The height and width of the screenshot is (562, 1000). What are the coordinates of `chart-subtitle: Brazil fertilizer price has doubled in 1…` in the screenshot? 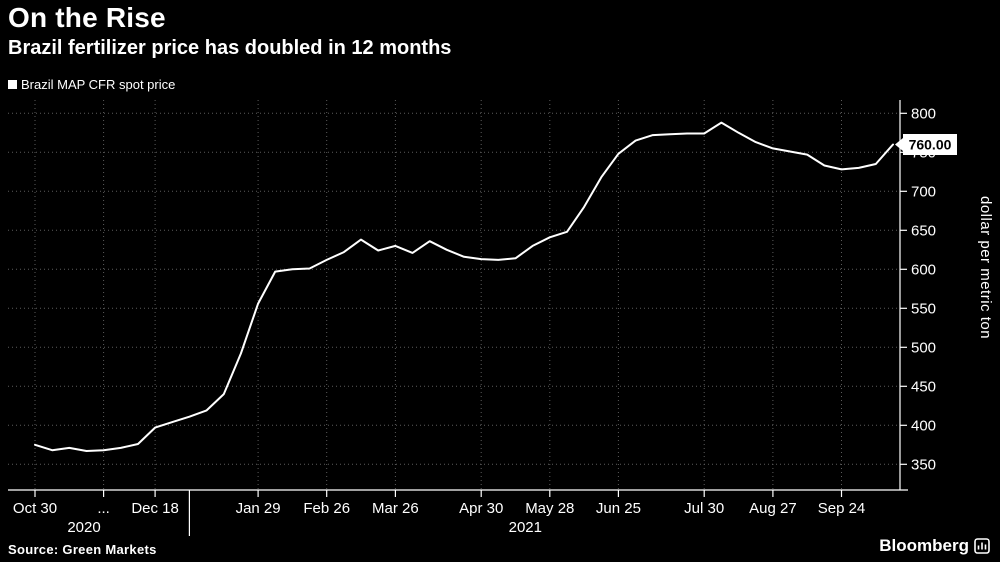 It's located at (230, 48).